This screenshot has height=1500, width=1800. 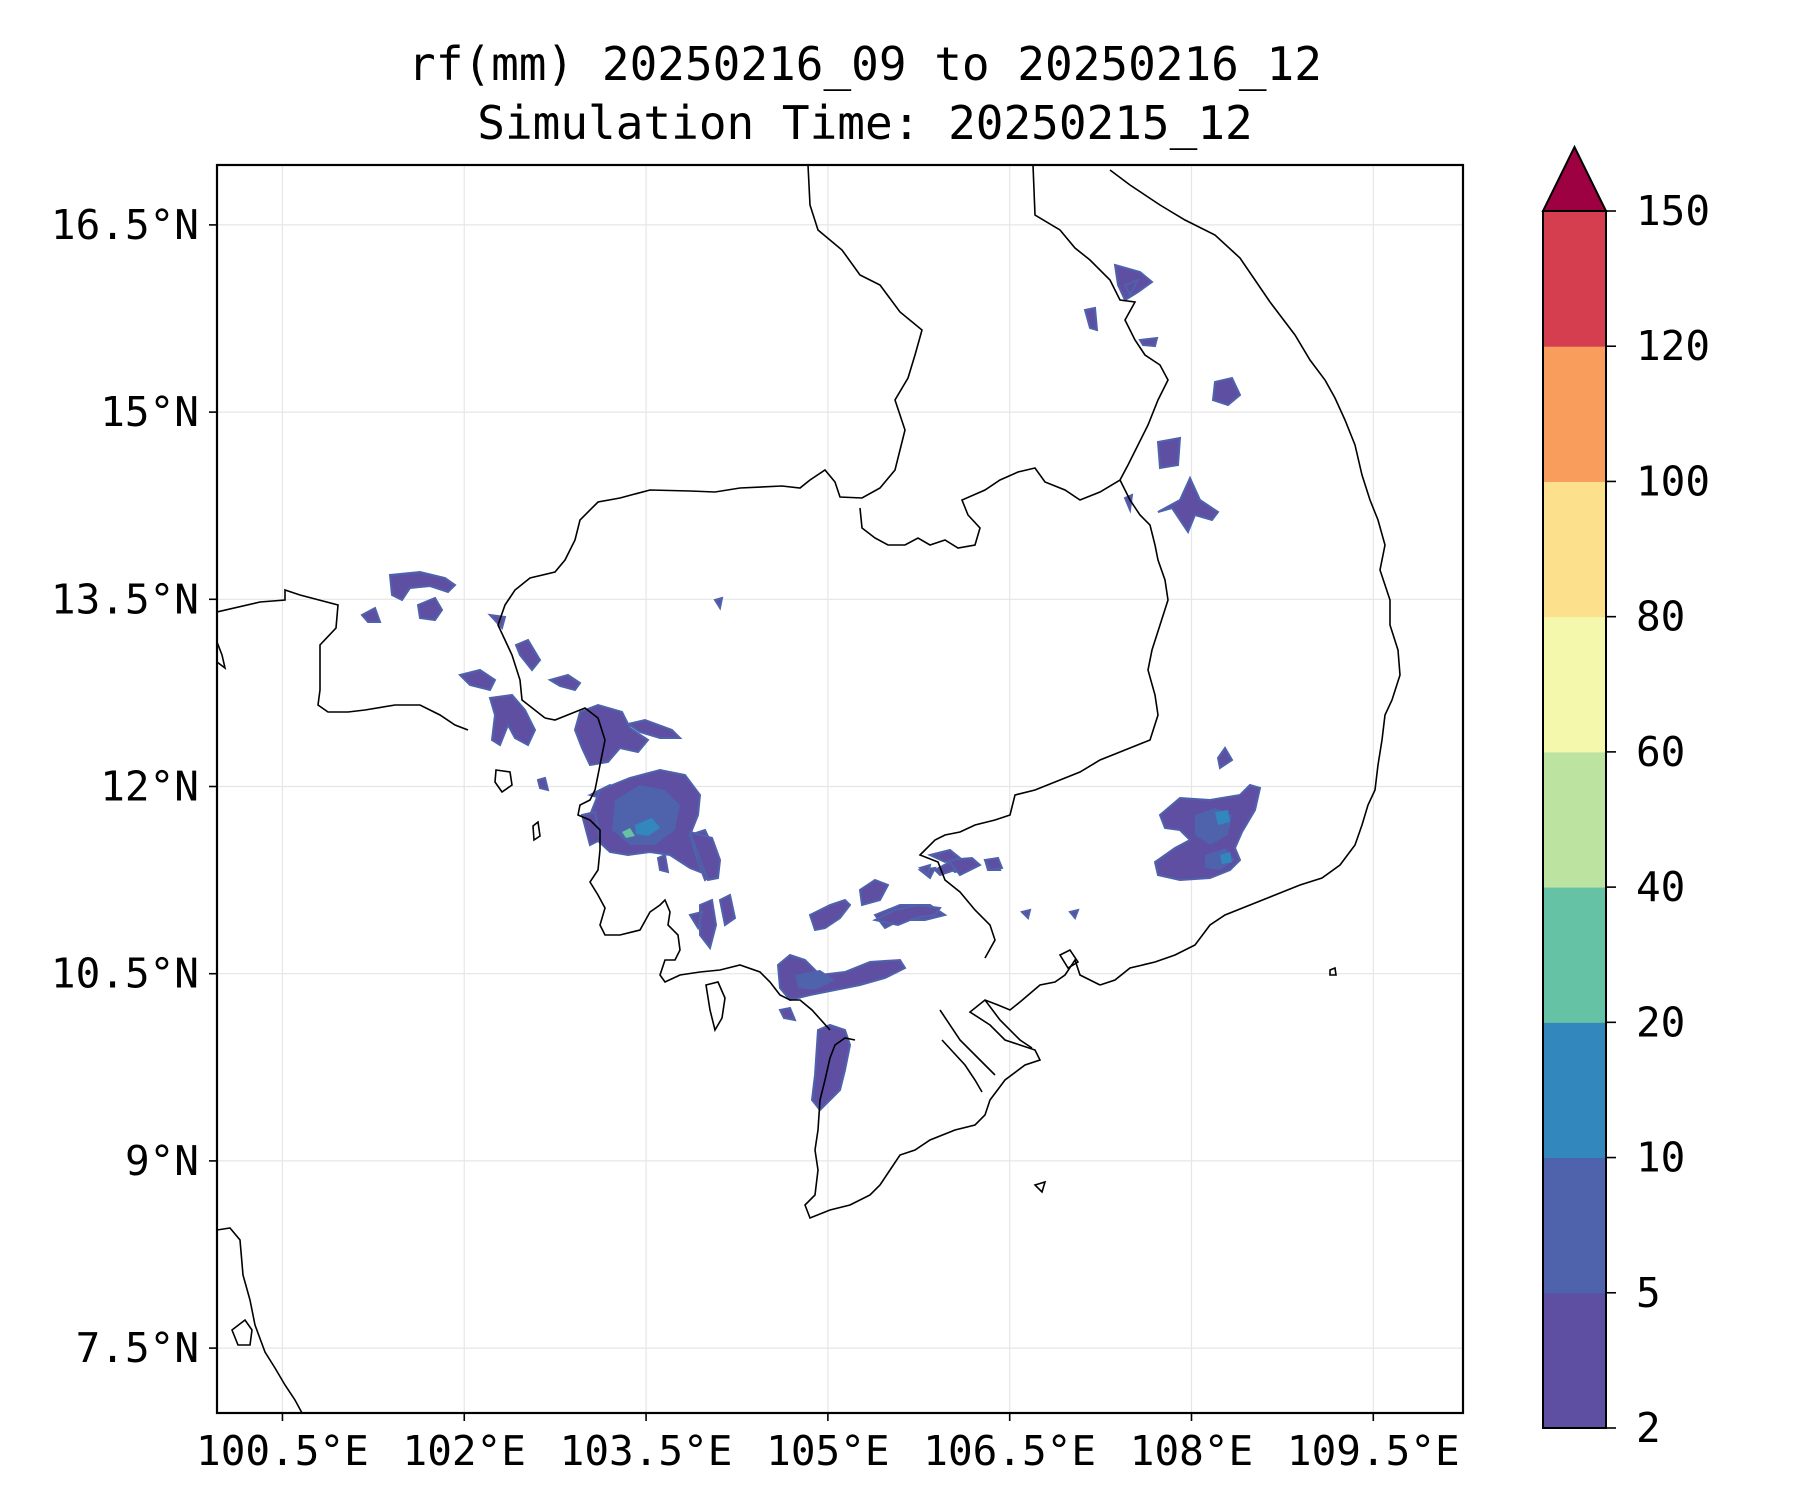 What do you see at coordinates (125, 225) in the screenshot?
I see `lat-tick-label: 16.5°N` at bounding box center [125, 225].